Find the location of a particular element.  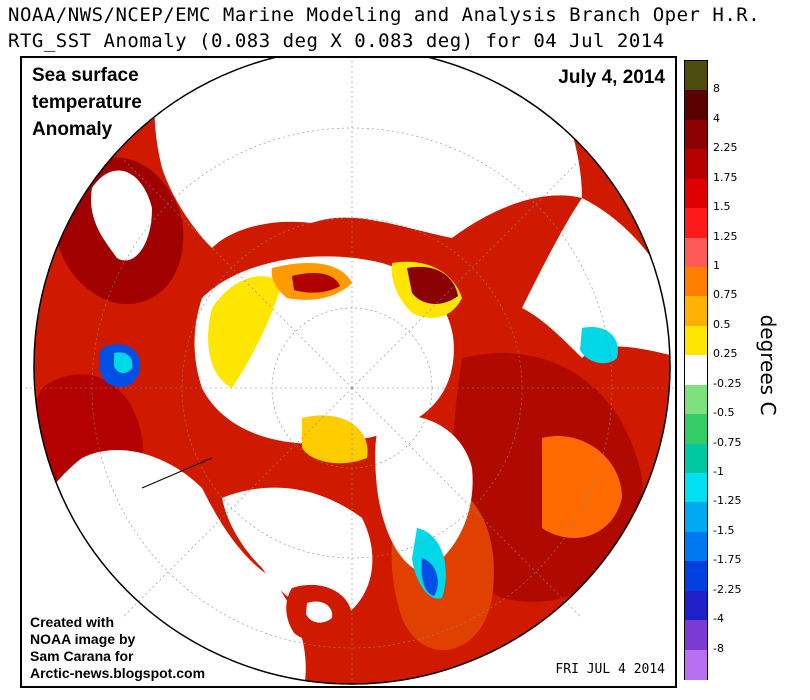

legend-tick-label: -1 is located at coordinates (718, 471).